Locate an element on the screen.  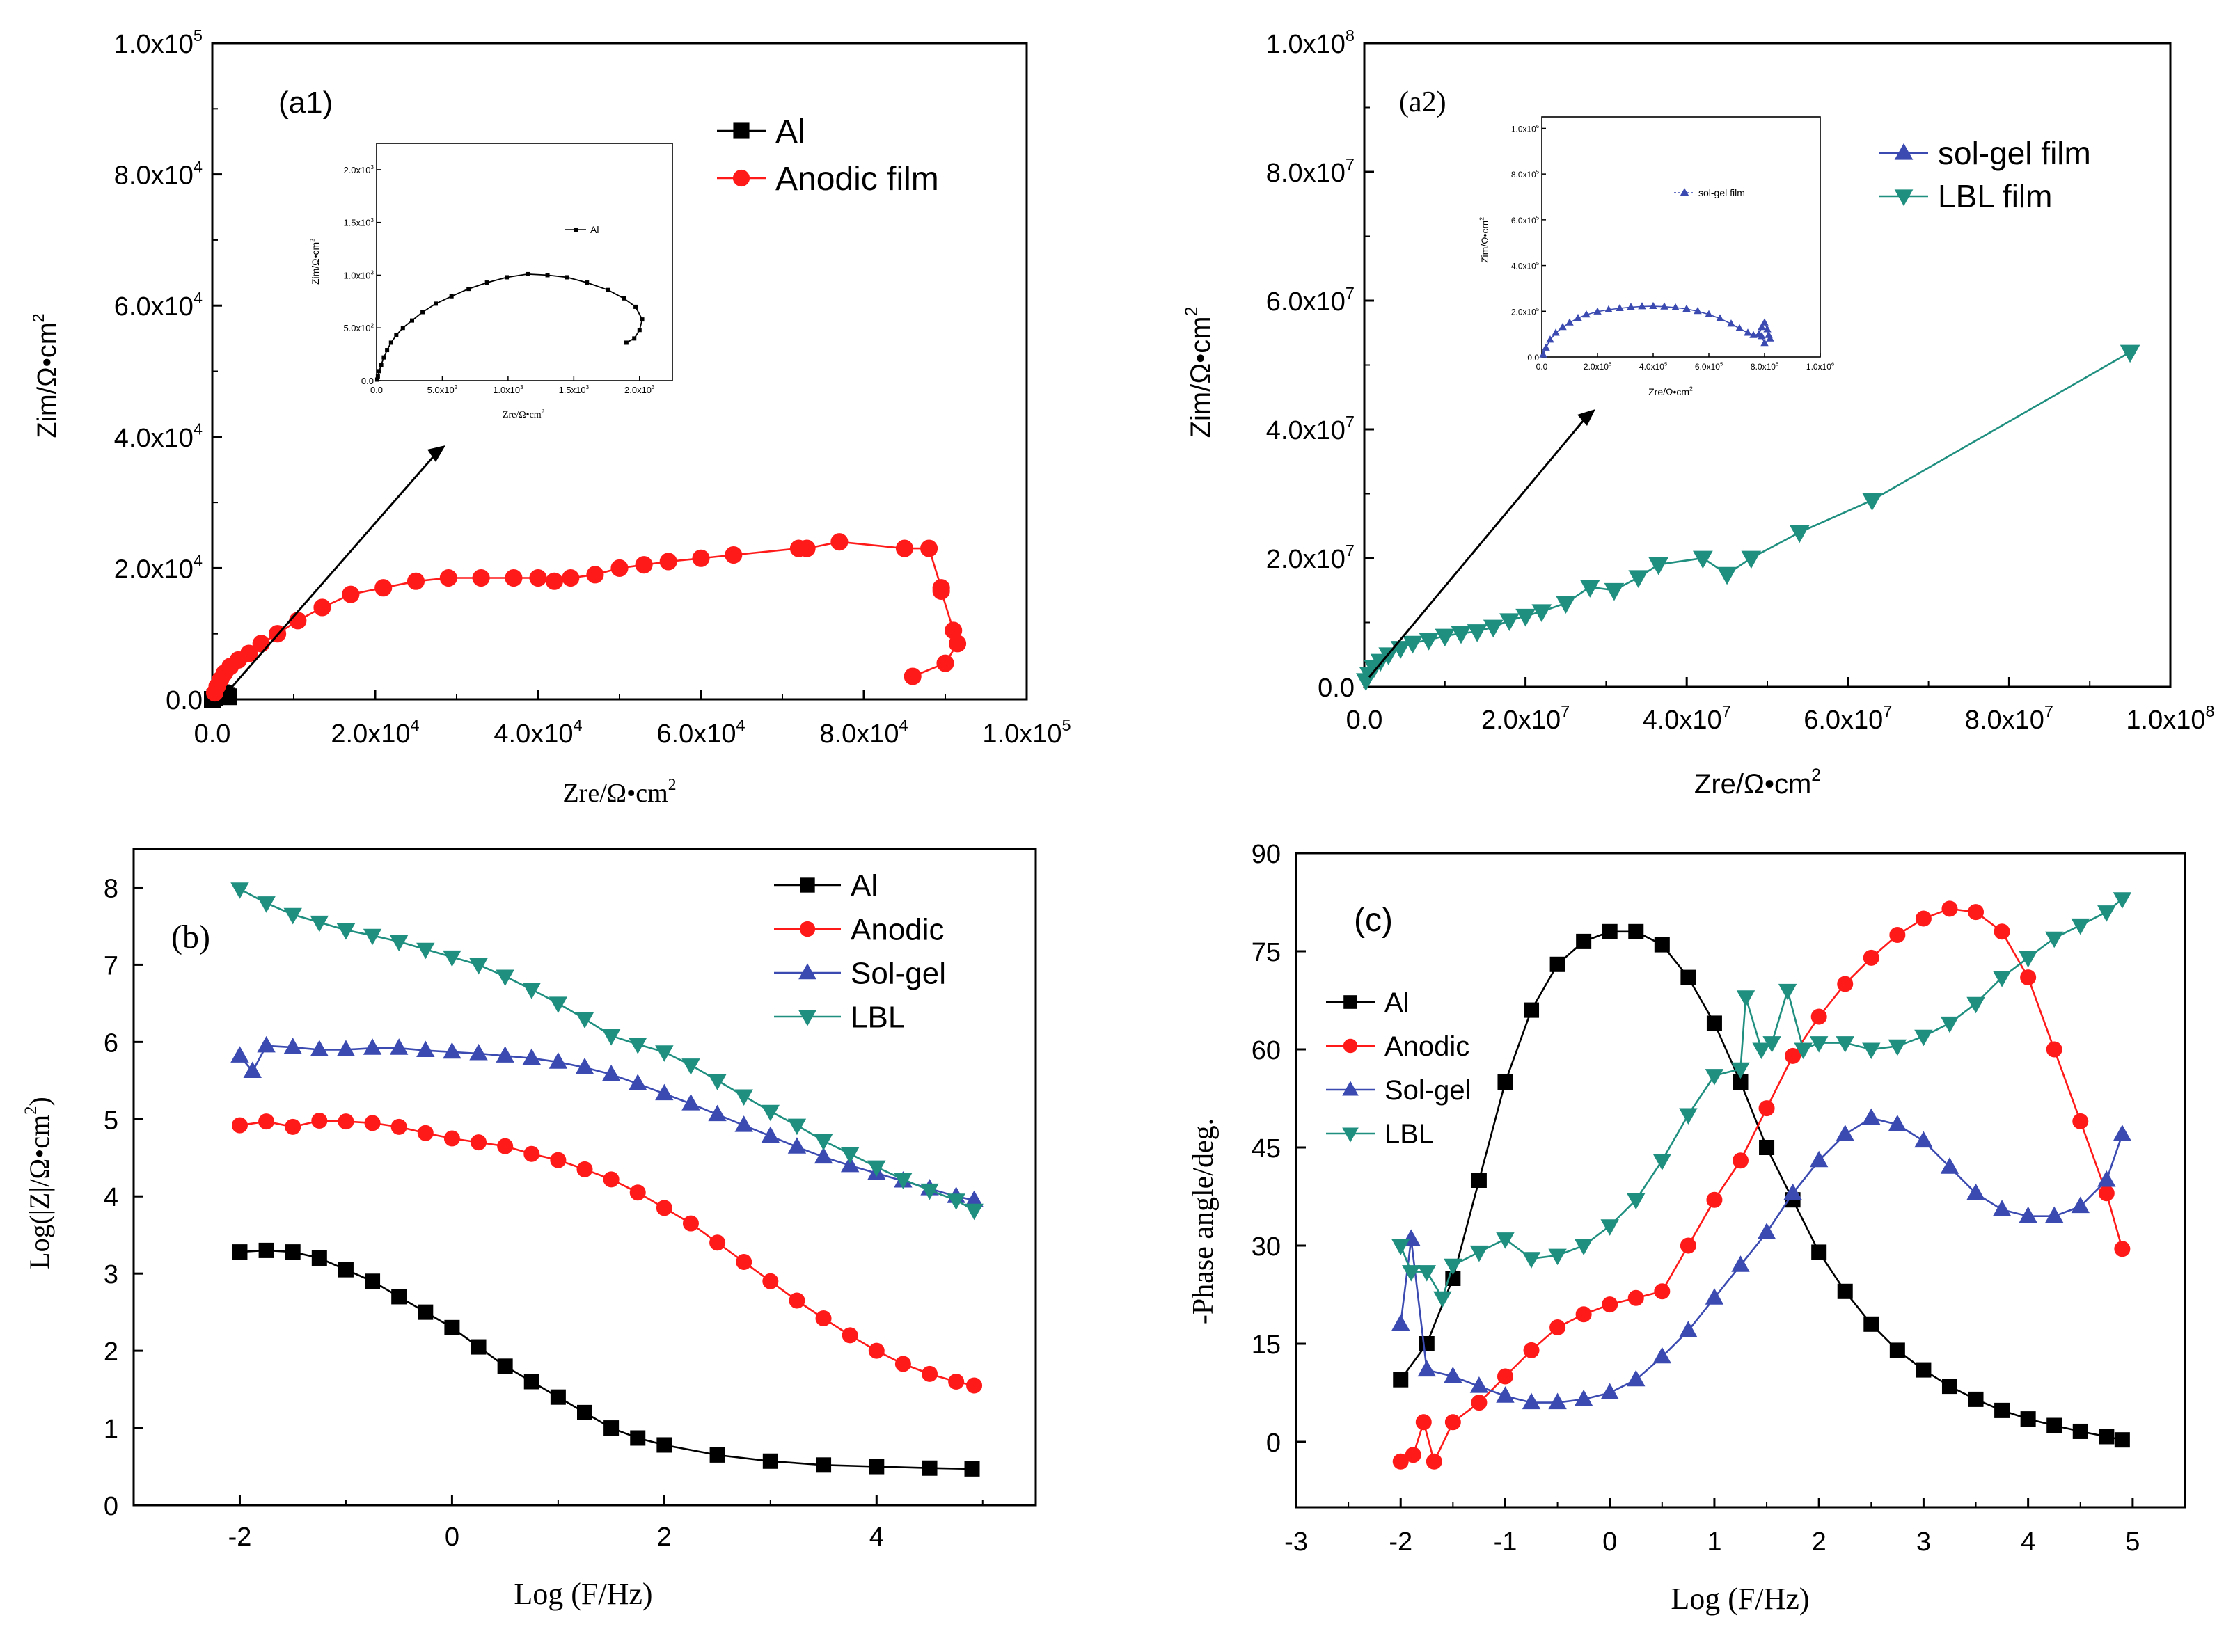
y-tick-label-c-6: 90 is located at coordinates (1266, 854).